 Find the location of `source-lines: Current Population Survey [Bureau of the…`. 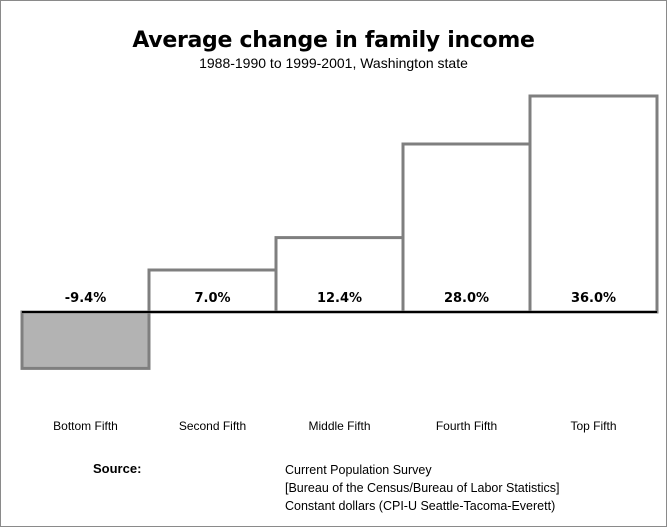

source-lines: Current Population Survey [Bureau of the… is located at coordinates (422, 488).